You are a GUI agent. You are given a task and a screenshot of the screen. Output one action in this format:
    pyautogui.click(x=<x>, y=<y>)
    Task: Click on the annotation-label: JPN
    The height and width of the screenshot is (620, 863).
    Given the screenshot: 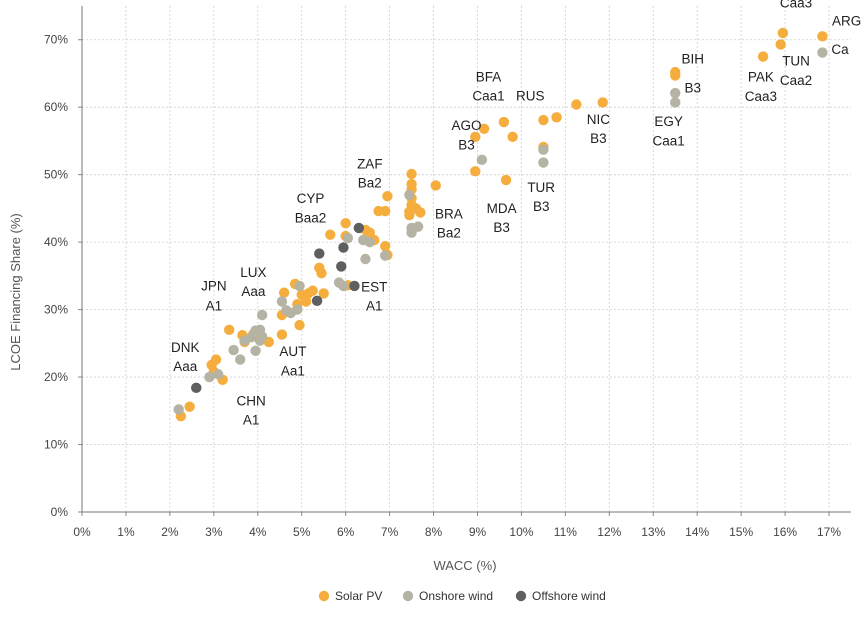 What is the action you would take?
    pyautogui.click(x=214, y=286)
    